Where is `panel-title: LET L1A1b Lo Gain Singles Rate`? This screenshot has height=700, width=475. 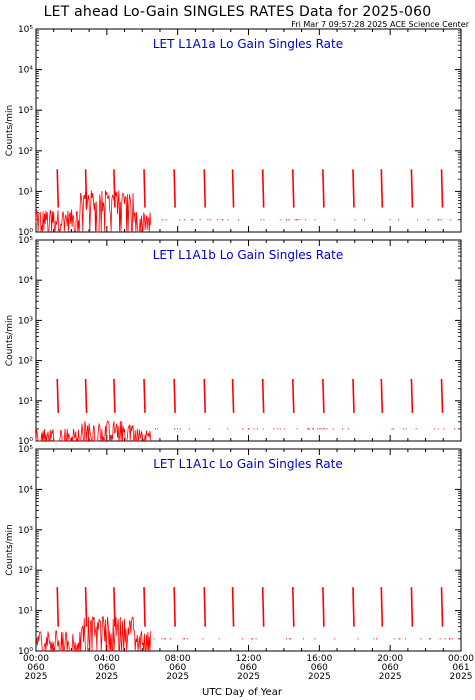 panel-title: LET L1A1b Lo Gain Singles Rate is located at coordinates (248, 255).